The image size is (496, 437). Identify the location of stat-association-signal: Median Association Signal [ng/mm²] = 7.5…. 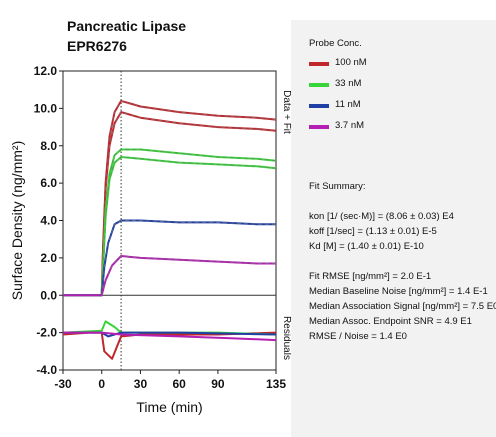
(402, 306).